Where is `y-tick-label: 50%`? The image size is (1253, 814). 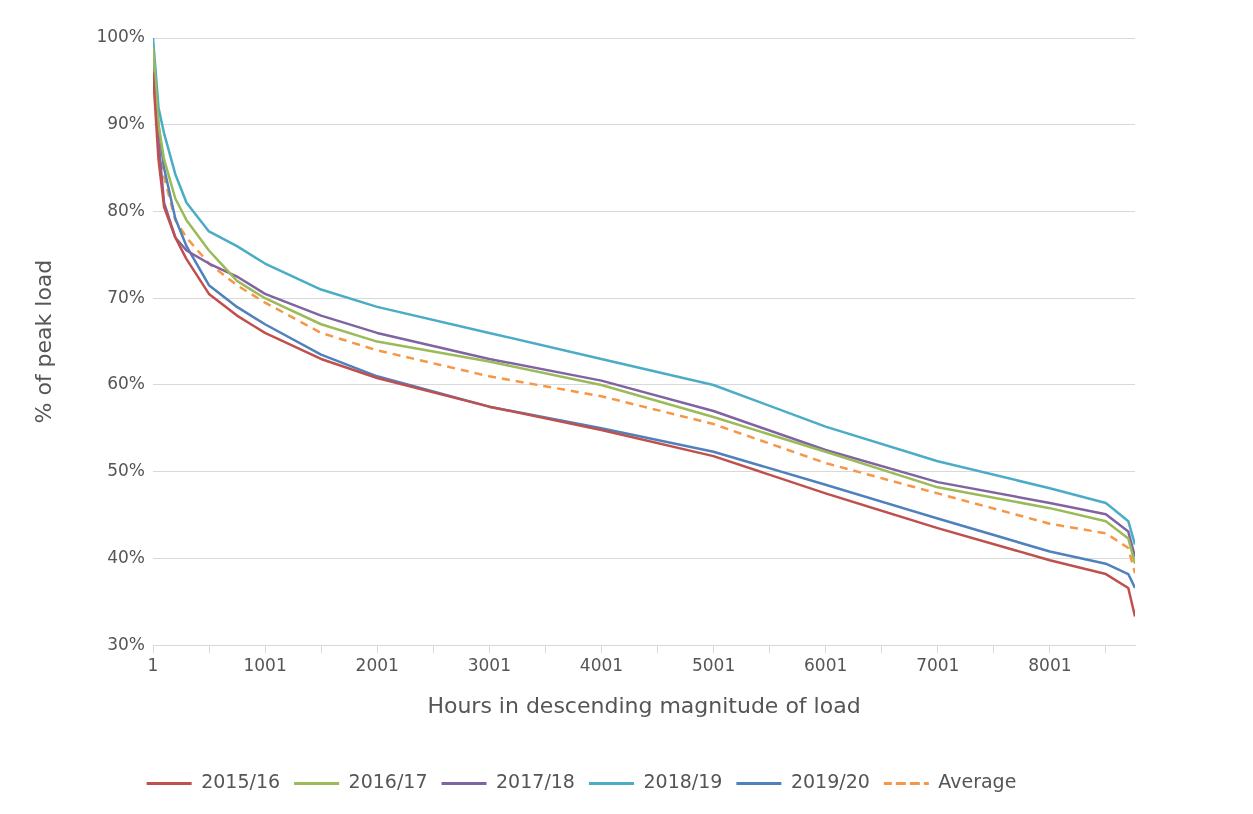 y-tick-label: 50% is located at coordinates (126, 470).